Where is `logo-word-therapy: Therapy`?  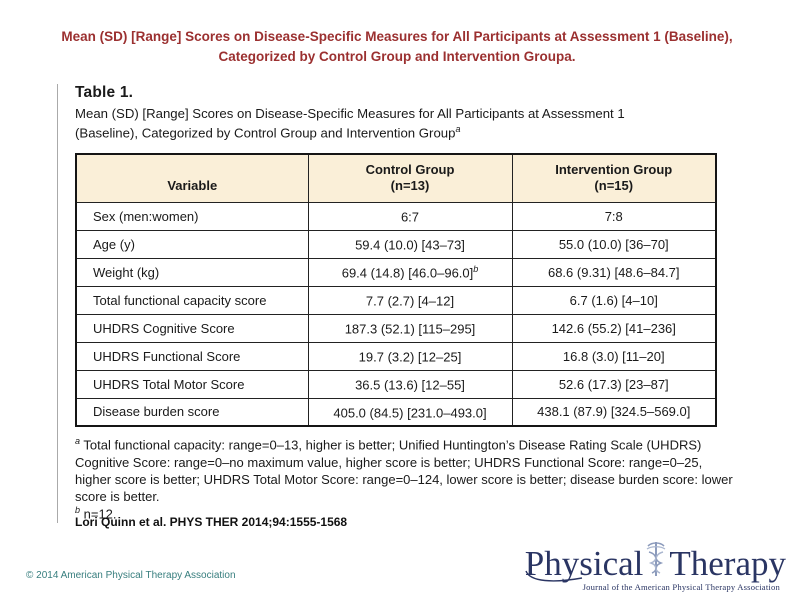 logo-word-therapy: Therapy is located at coordinates (727, 563).